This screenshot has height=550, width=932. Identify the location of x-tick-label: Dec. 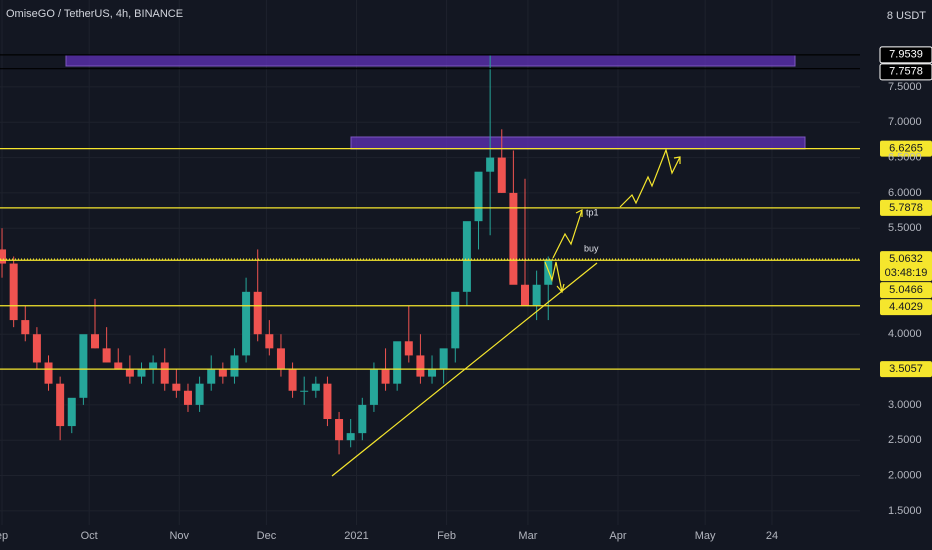
(267, 536).